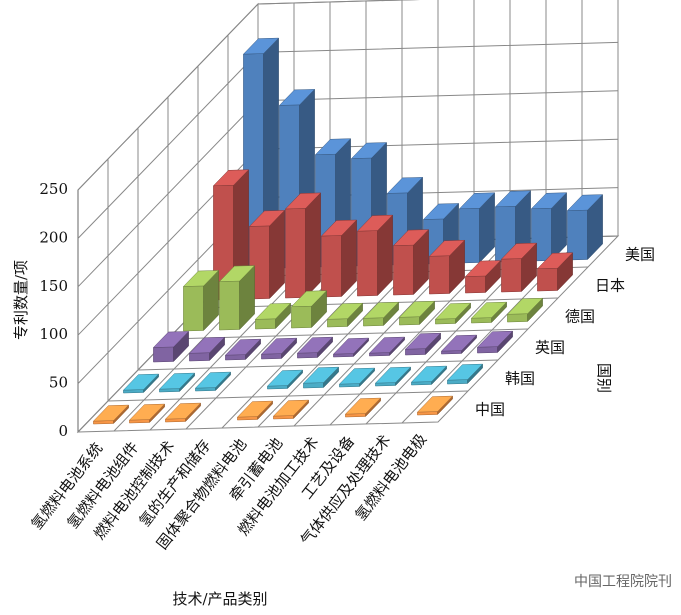 This screenshot has height=615, width=681. Describe the element at coordinates (53, 237) in the screenshot. I see `y-tick-label: 200` at that location.